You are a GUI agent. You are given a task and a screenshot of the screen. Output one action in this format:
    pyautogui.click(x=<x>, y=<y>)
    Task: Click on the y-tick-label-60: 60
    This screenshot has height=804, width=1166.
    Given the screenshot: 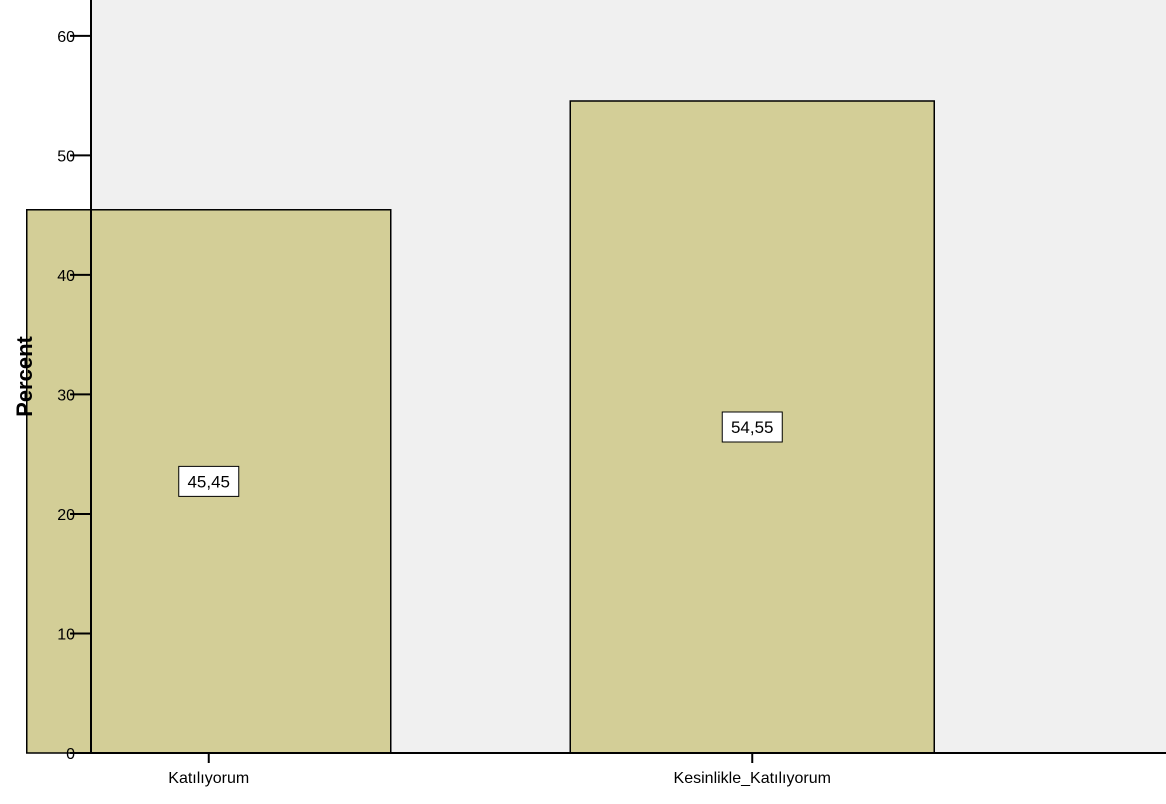 What is the action you would take?
    pyautogui.click(x=66, y=37)
    